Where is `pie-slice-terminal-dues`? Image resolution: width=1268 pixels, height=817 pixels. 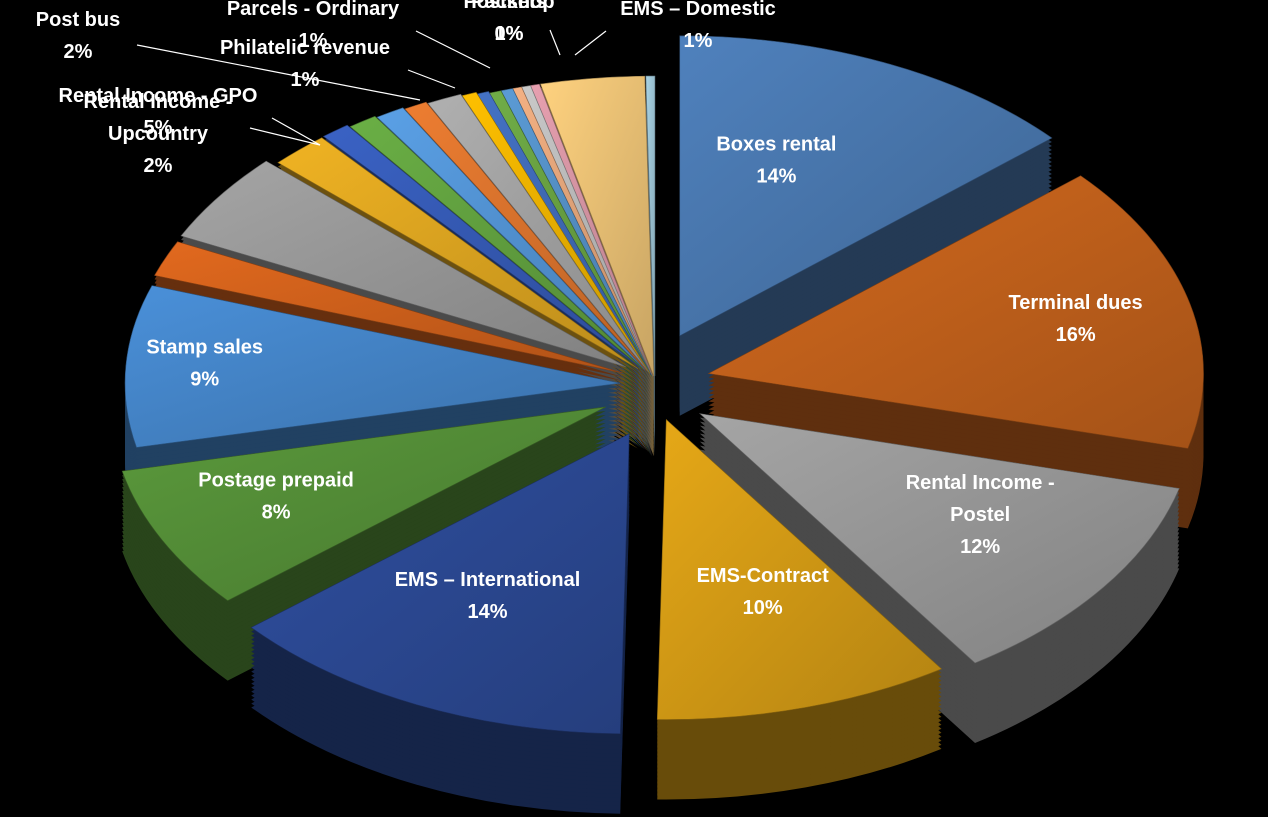 pie-slice-terminal-dues is located at coordinates (955, 312).